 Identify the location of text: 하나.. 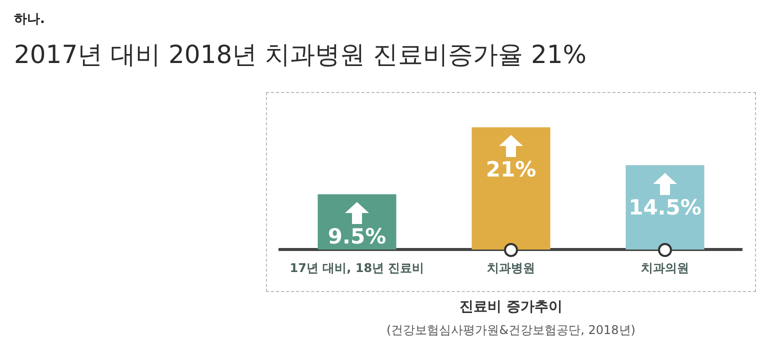
(29, 19).